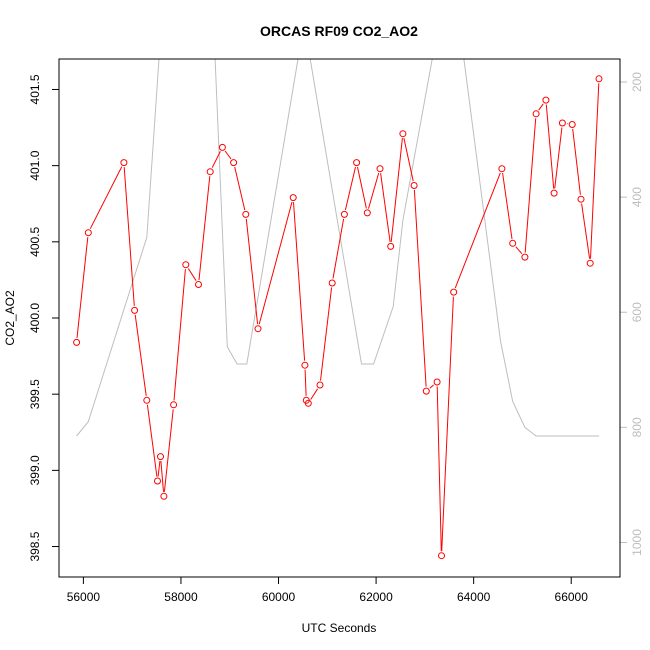 The width and height of the screenshot is (650, 650). What do you see at coordinates (339, 628) in the screenshot?
I see `x-axis-label: UTC Seconds` at bounding box center [339, 628].